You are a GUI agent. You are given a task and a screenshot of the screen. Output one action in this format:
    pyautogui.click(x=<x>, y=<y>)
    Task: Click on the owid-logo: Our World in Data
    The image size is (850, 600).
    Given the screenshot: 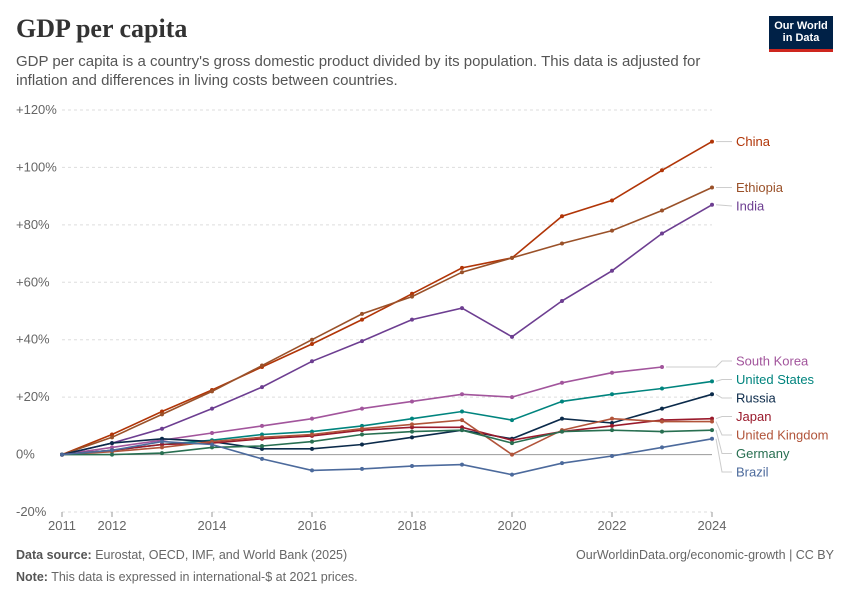 What is the action you would take?
    pyautogui.click(x=801, y=34)
    